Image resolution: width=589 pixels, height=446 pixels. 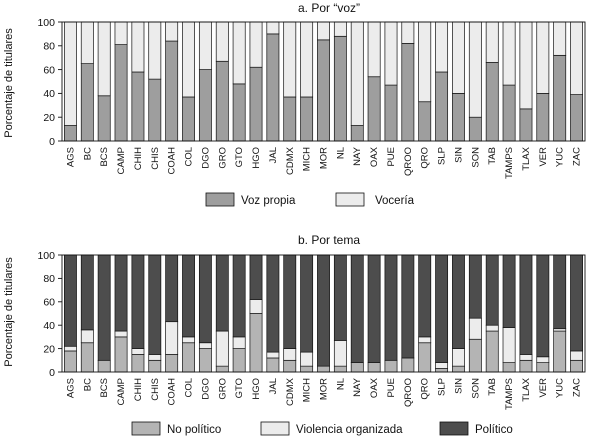 What do you see at coordinates (290, 354) in the screenshot?
I see `bar-b-cdmx-s1` at bounding box center [290, 354].